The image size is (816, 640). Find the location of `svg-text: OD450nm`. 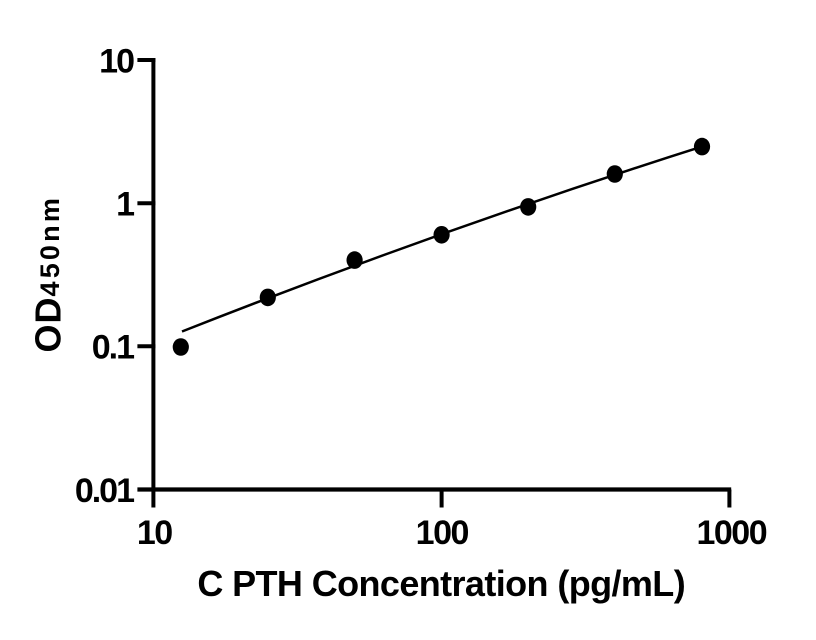

svg-text: OD450nm is located at coordinates (48, 274).